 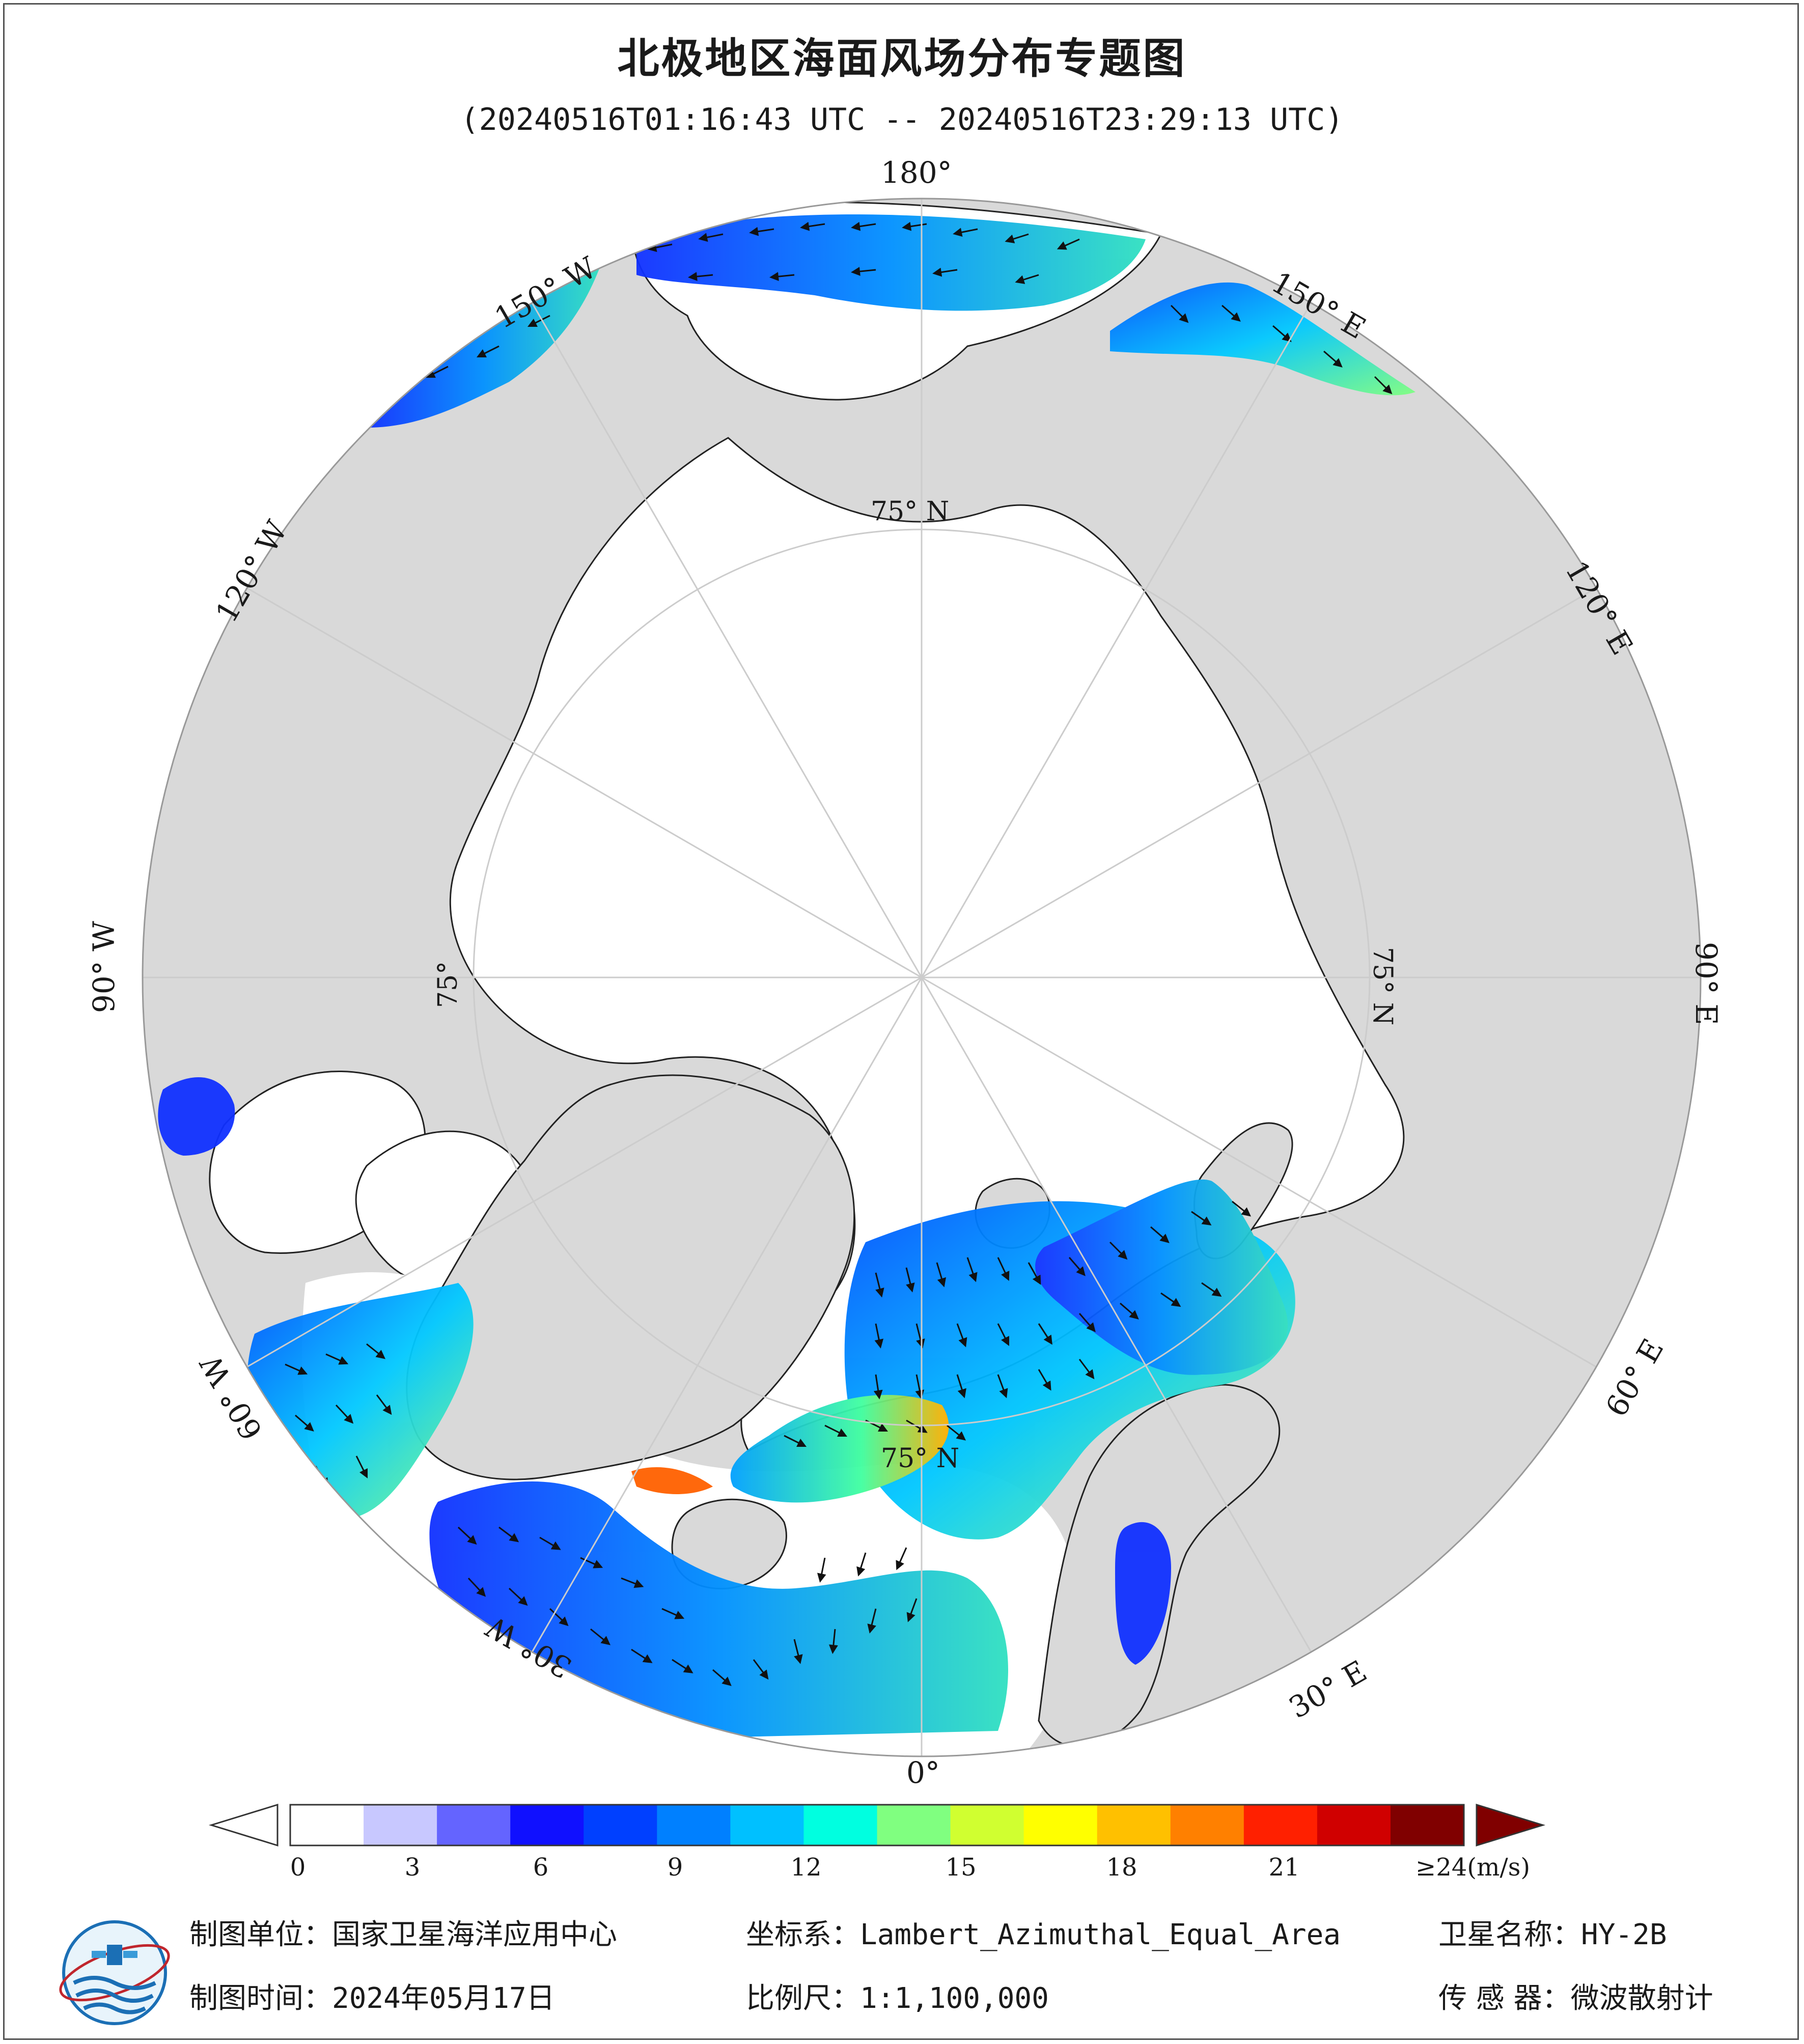 I want to click on info-satellite: 卫星名称：HY-2B, so click(x=1552, y=1932).